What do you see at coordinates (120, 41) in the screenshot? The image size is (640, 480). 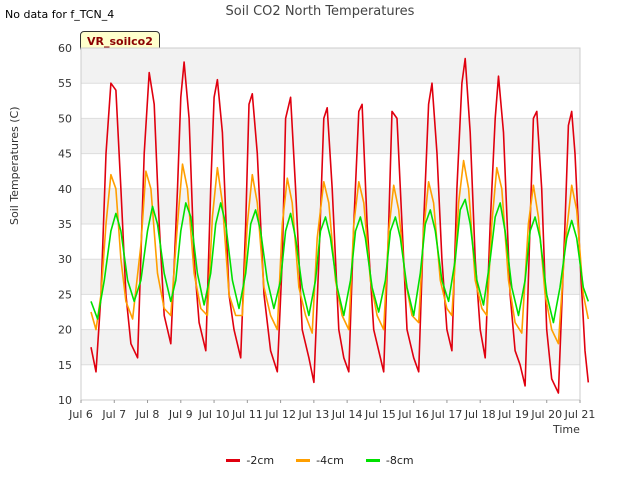 I see `site-badge: VR_soilco2` at bounding box center [120, 41].